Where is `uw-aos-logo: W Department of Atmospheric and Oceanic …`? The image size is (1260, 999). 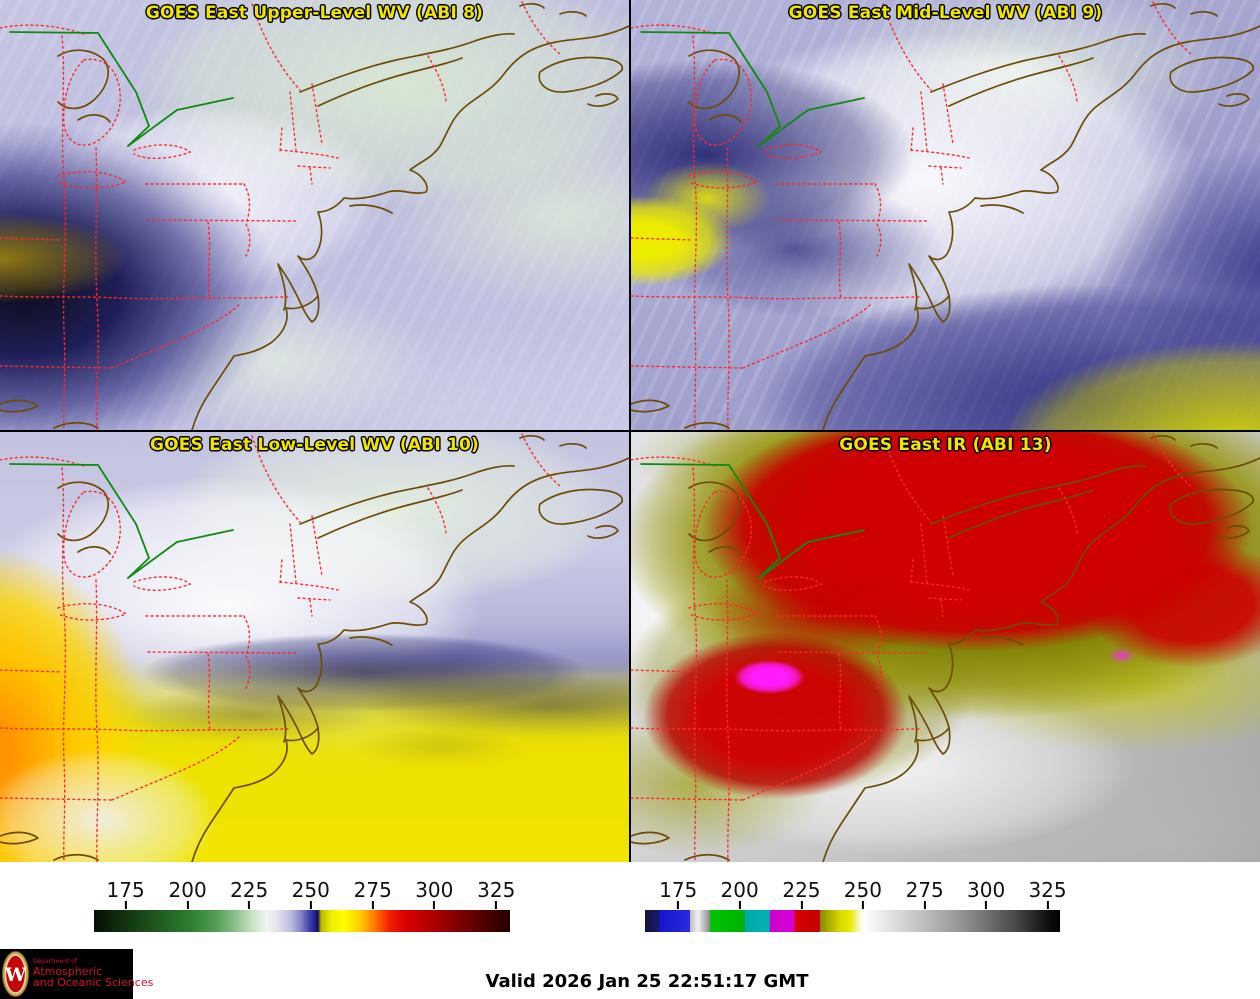
uw-aos-logo: W Department of Atmospheric and Oceanic … is located at coordinates (76, 974).